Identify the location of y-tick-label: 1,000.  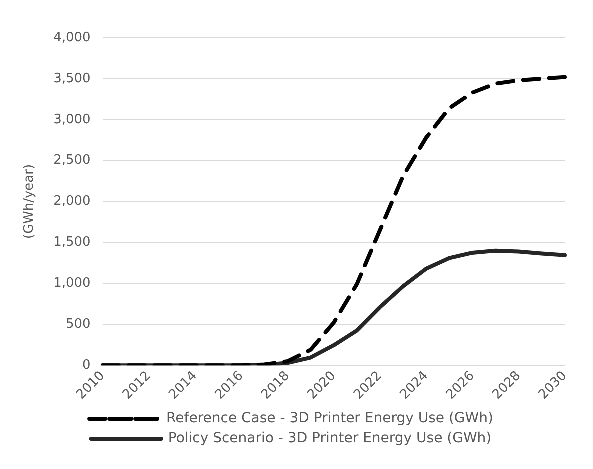
(72, 284).